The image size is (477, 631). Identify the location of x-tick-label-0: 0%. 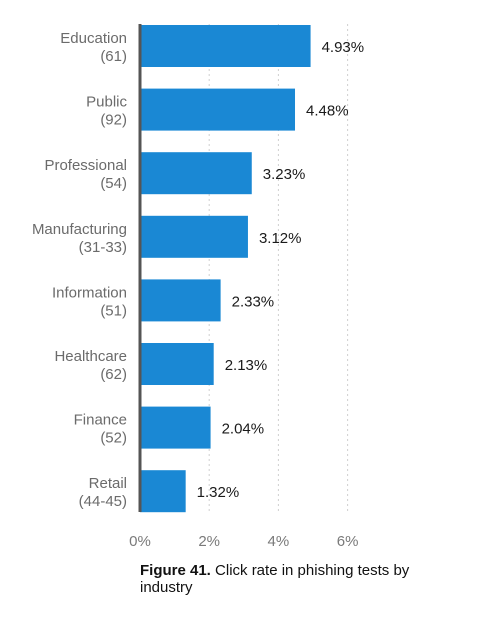
(140, 541).